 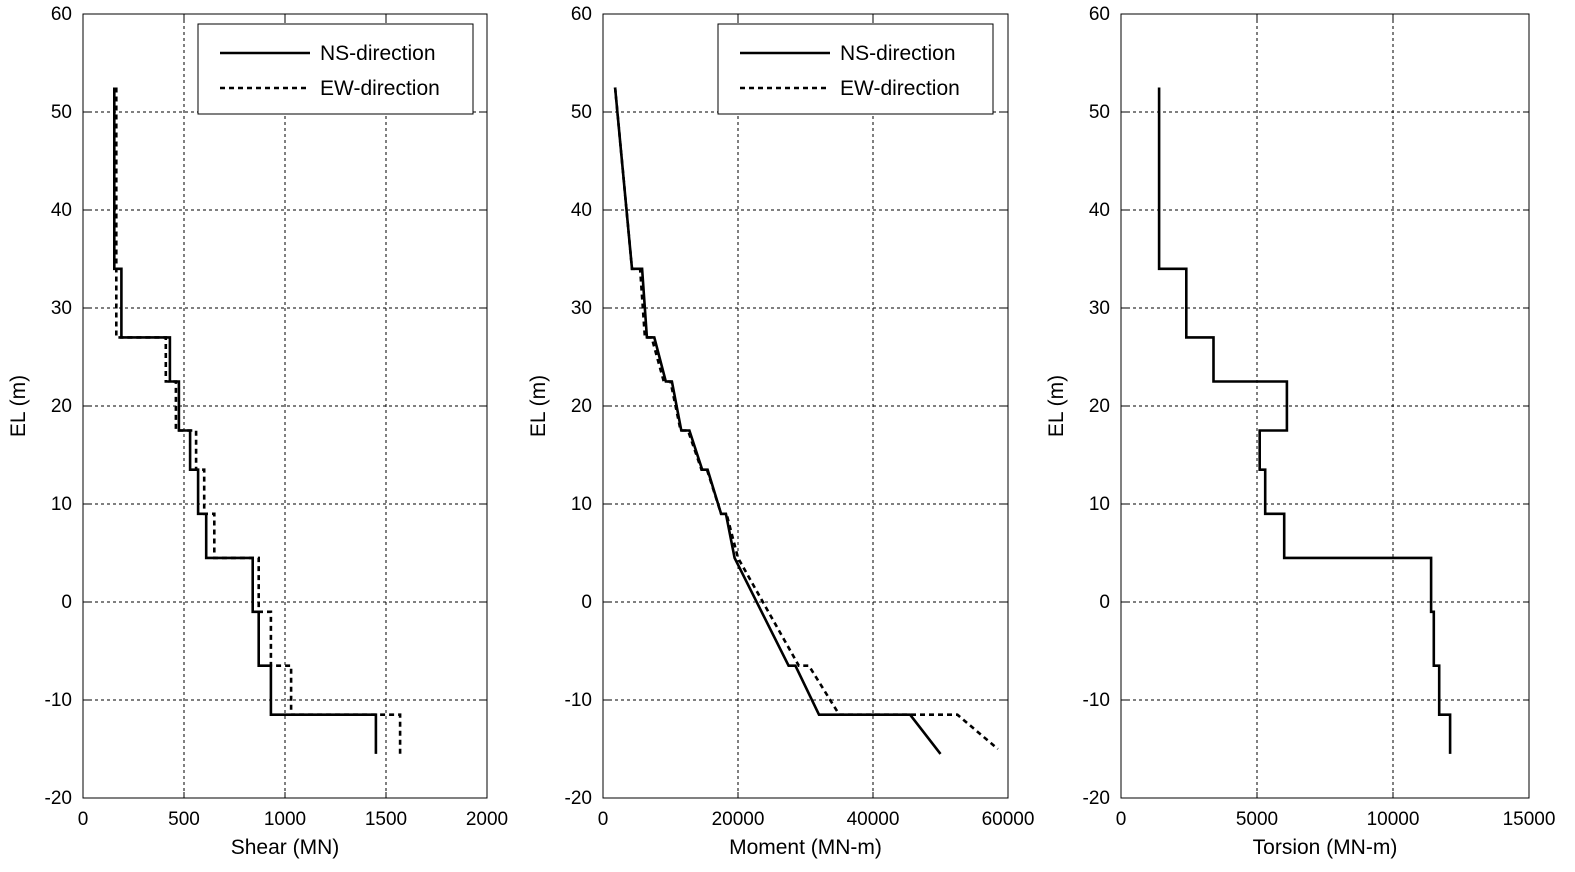 What do you see at coordinates (1257, 819) in the screenshot?
I see `x-tick-label: 5000` at bounding box center [1257, 819].